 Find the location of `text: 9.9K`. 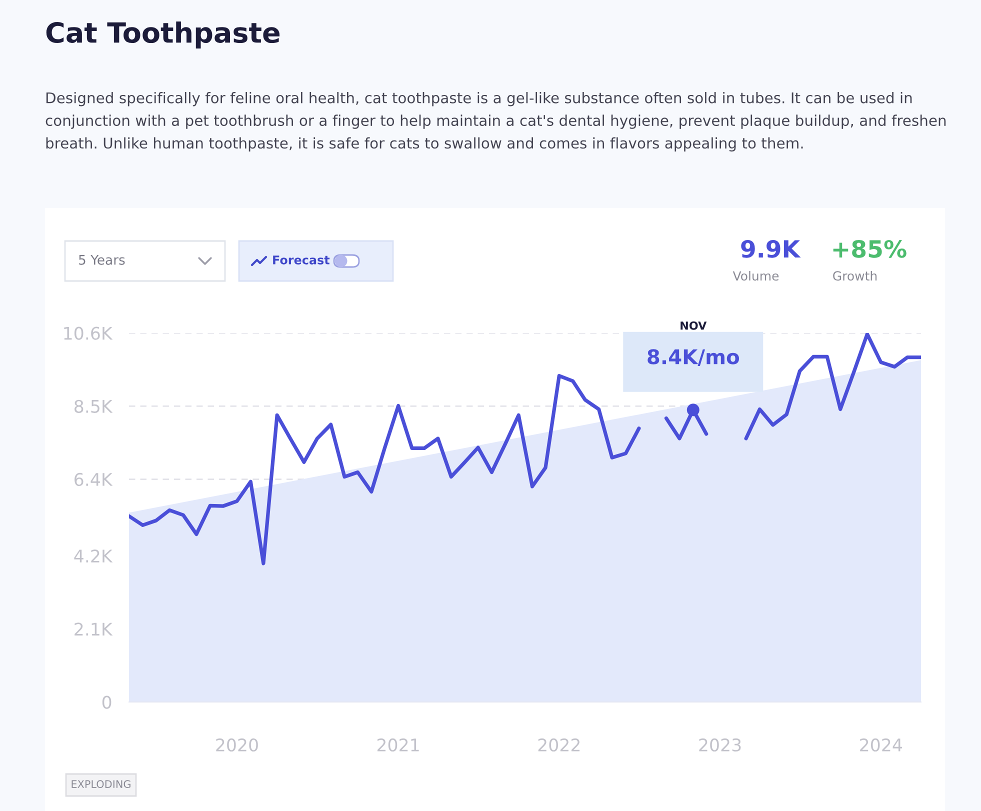

text: 9.9K is located at coordinates (771, 249).